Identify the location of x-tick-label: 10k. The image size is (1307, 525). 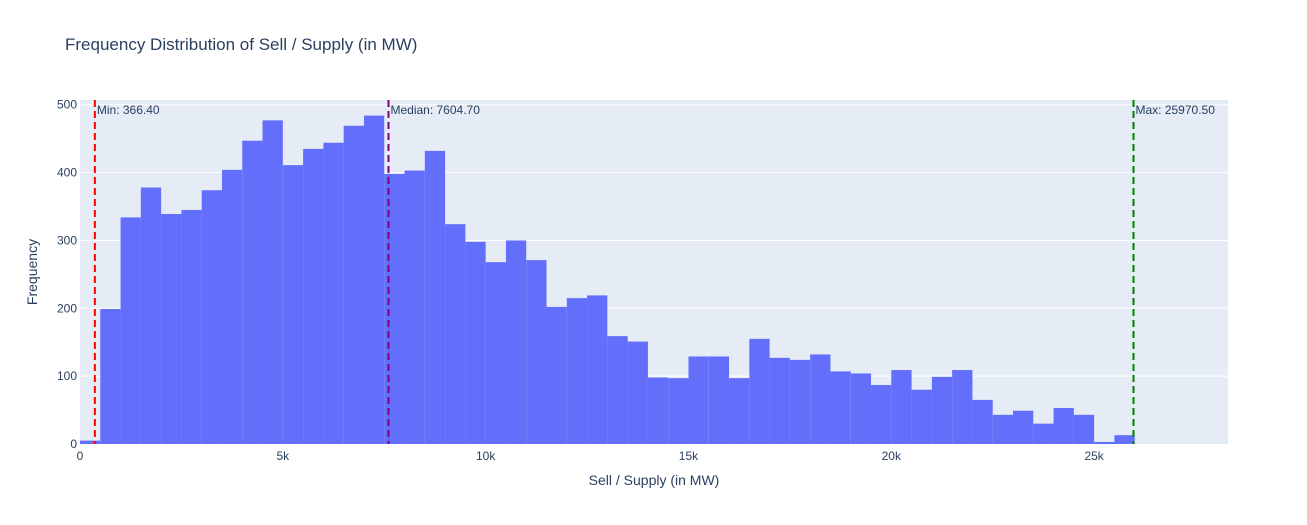
(486, 456).